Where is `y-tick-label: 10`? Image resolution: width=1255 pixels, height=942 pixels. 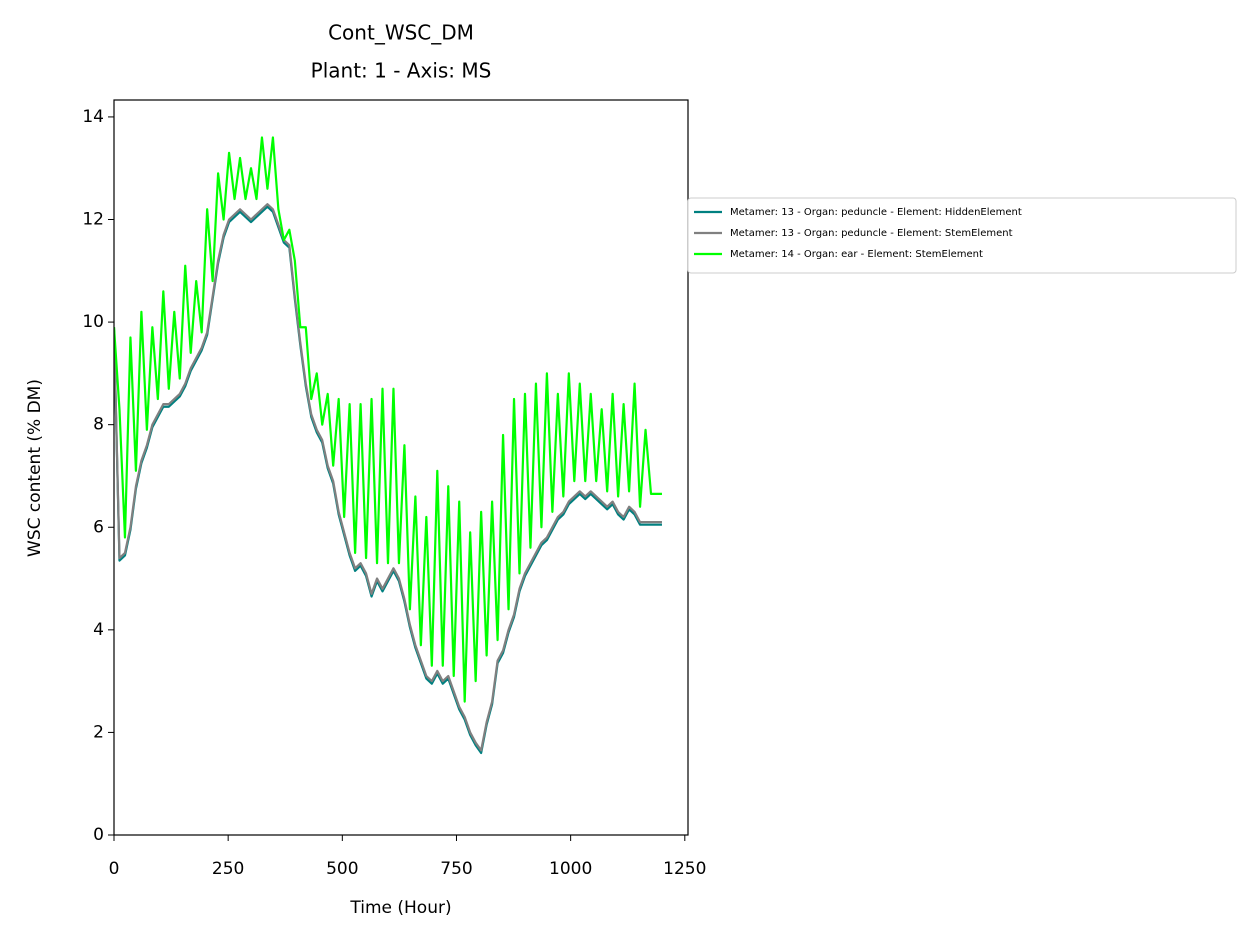 y-tick-label: 10 is located at coordinates (93, 322).